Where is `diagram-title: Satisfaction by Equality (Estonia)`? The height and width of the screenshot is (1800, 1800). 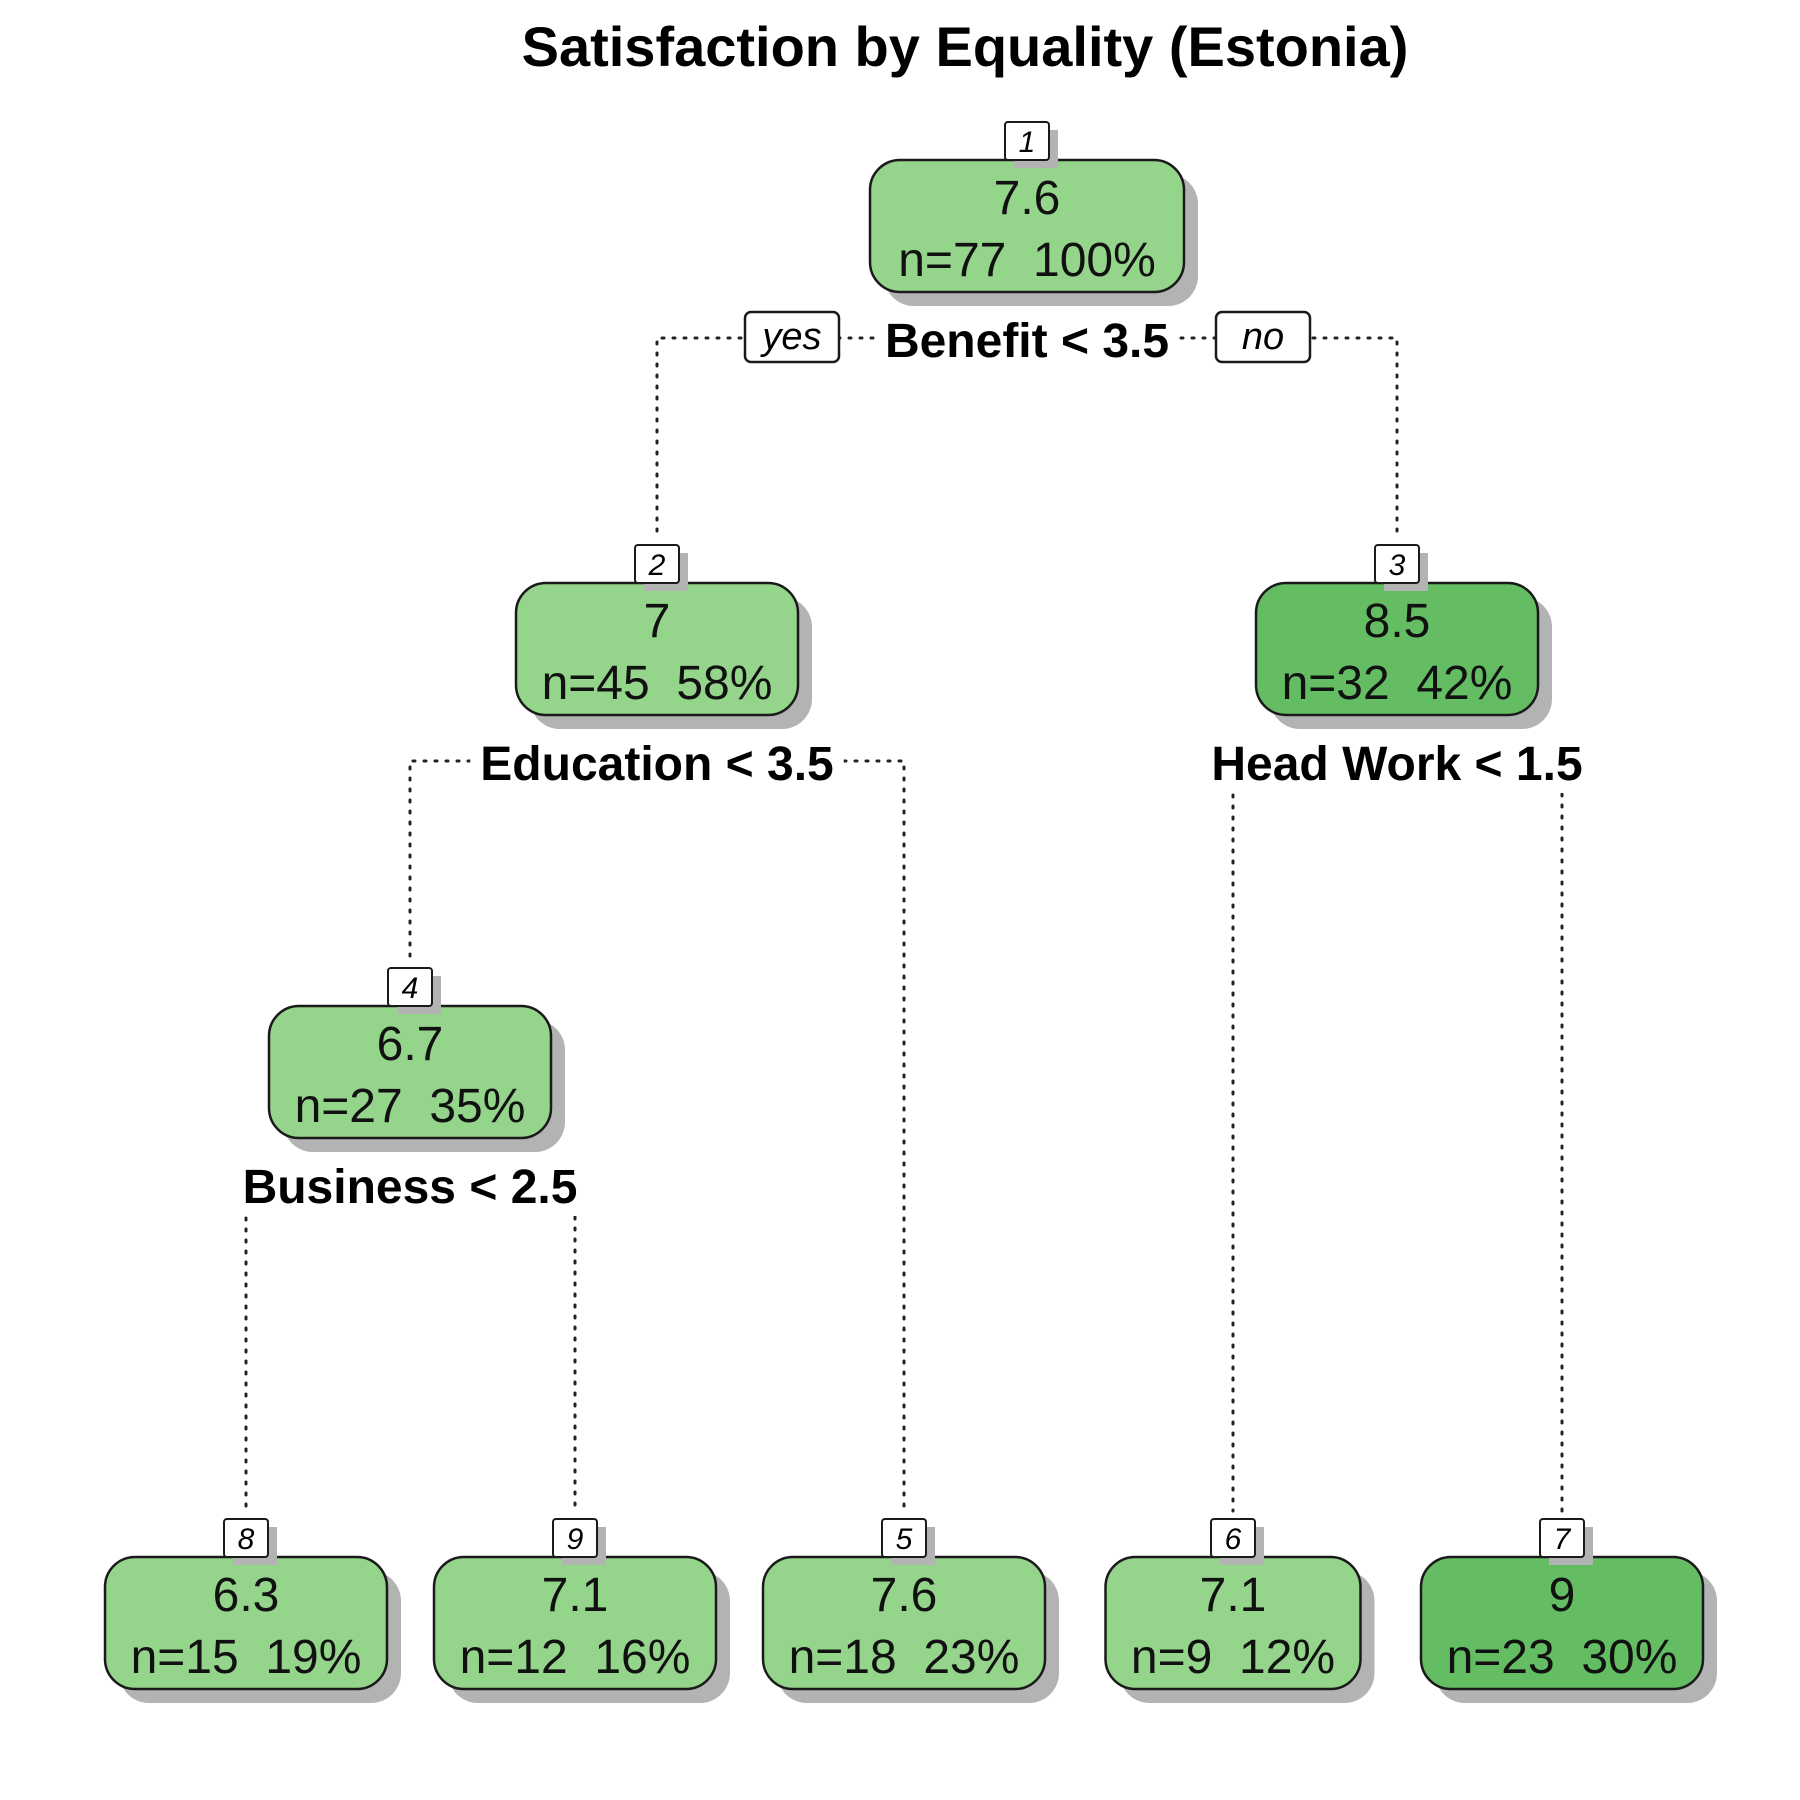 diagram-title: Satisfaction by Equality (Estonia) is located at coordinates (965, 46).